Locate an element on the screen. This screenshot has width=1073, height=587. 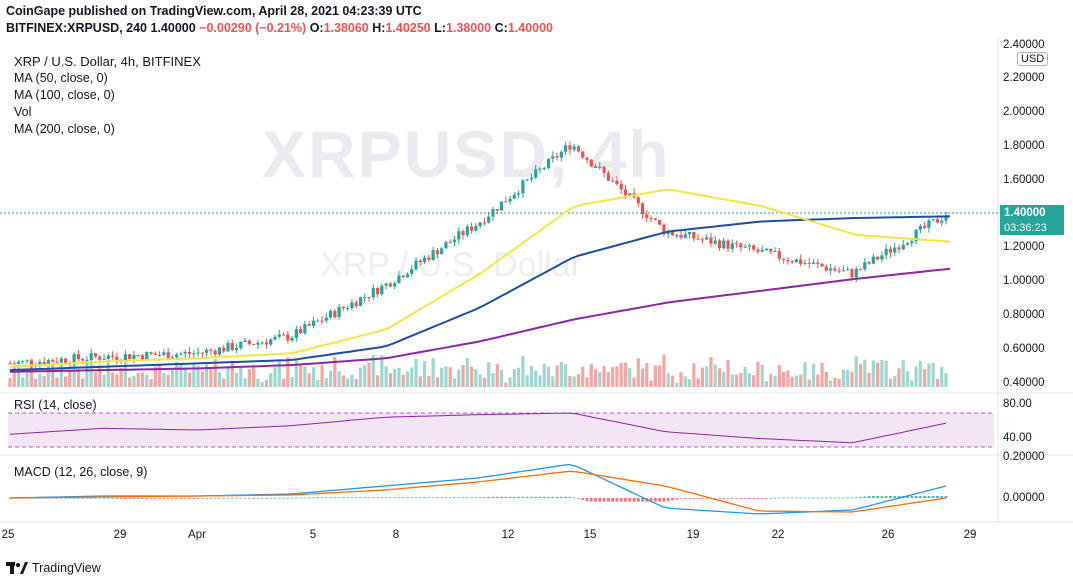
symbol-watermark: XRPUSD, 4h is located at coordinates (466, 154).